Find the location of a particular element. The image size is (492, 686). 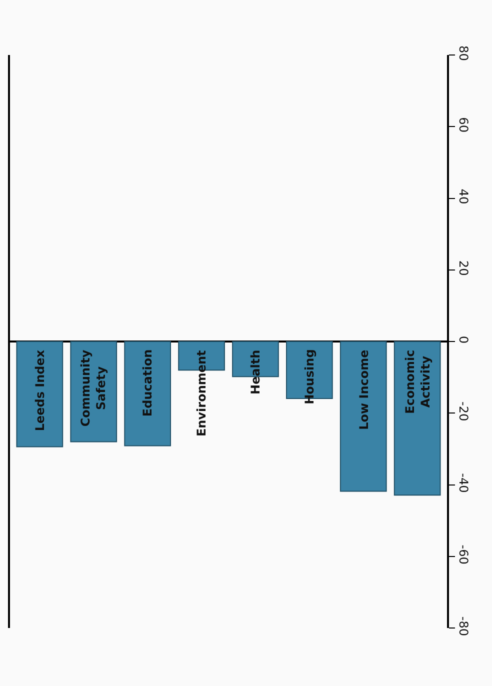

y-tick-label: 20 is located at coordinates (463, 268).